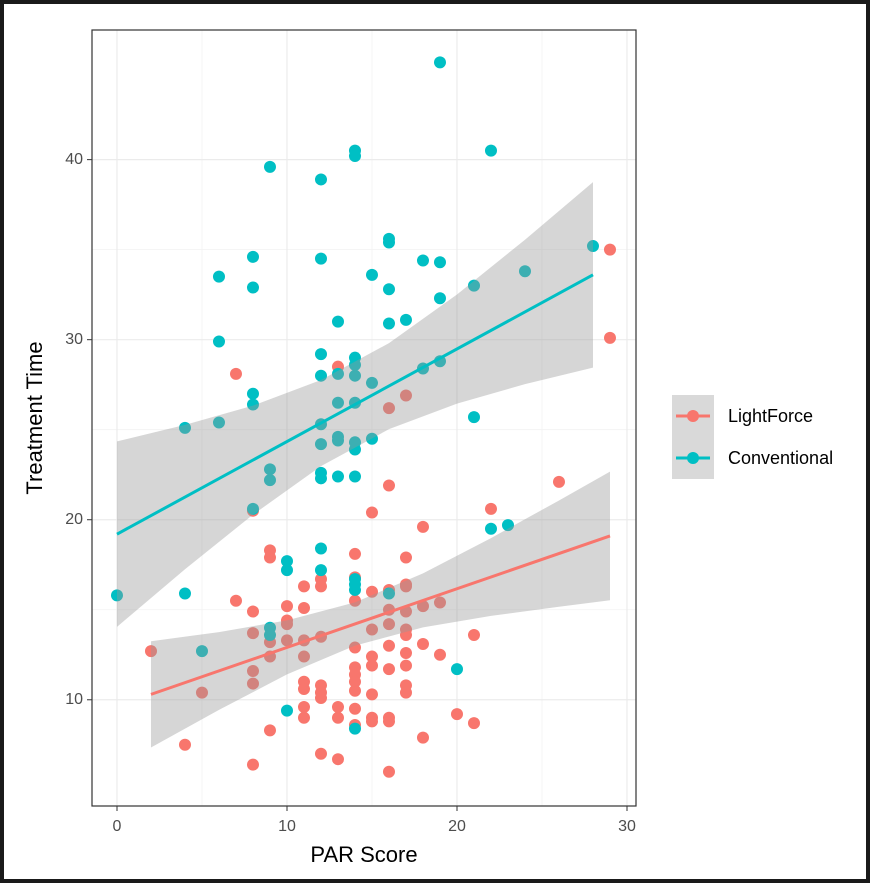 This screenshot has width=870, height=888. Describe the element at coordinates (34, 417) in the screenshot. I see `y-axis-title: Treatment Time` at that location.